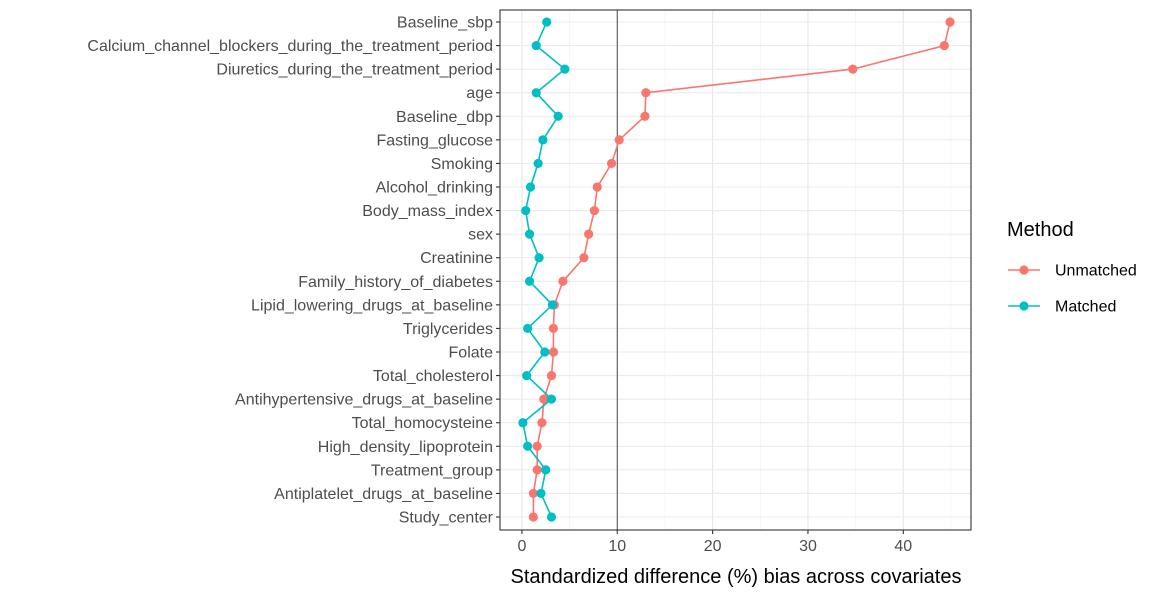 The height and width of the screenshot is (592, 1161). Describe the element at coordinates (1040, 230) in the screenshot. I see `legend-title: Method` at that location.